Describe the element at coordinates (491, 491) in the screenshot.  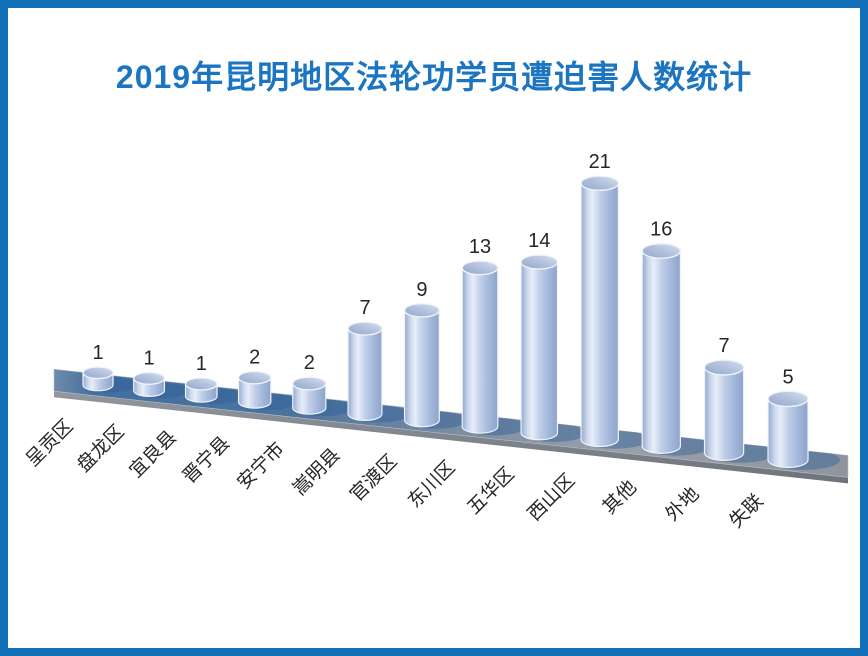
I see `category-label: 五华区` at that location.